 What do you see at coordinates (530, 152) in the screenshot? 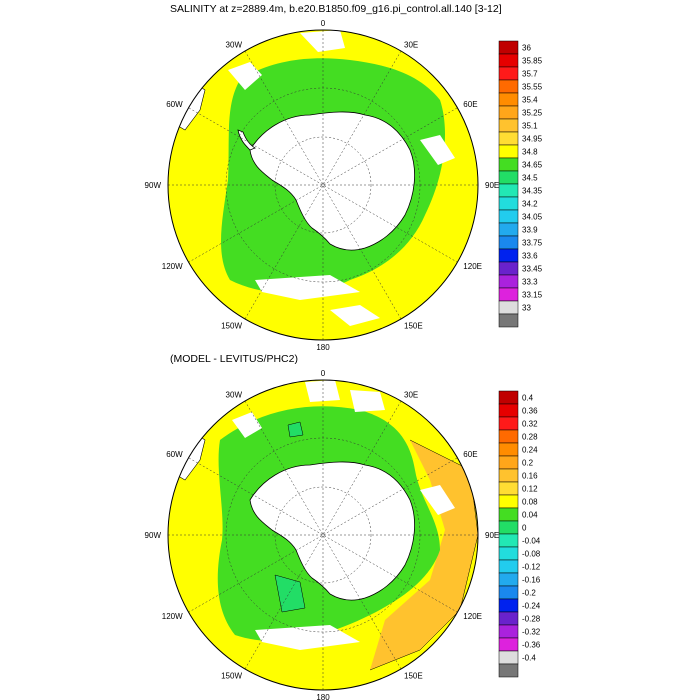
I see `colorbar-label: 34.8` at bounding box center [530, 152].